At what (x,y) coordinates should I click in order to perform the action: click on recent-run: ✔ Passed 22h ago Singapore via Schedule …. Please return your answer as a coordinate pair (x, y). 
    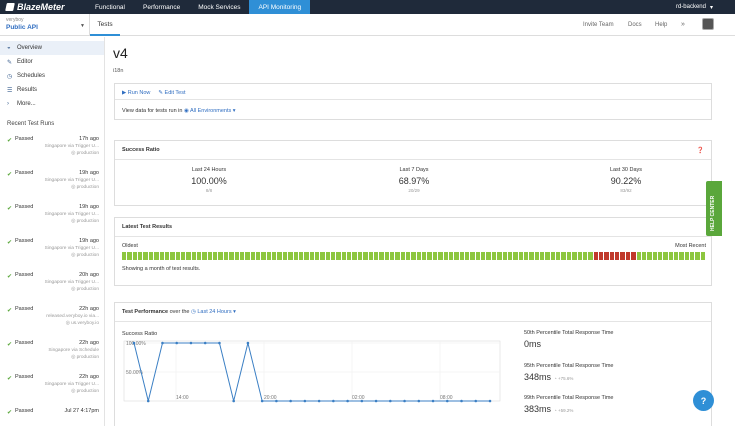
    Looking at the image, I should click on (53, 350).